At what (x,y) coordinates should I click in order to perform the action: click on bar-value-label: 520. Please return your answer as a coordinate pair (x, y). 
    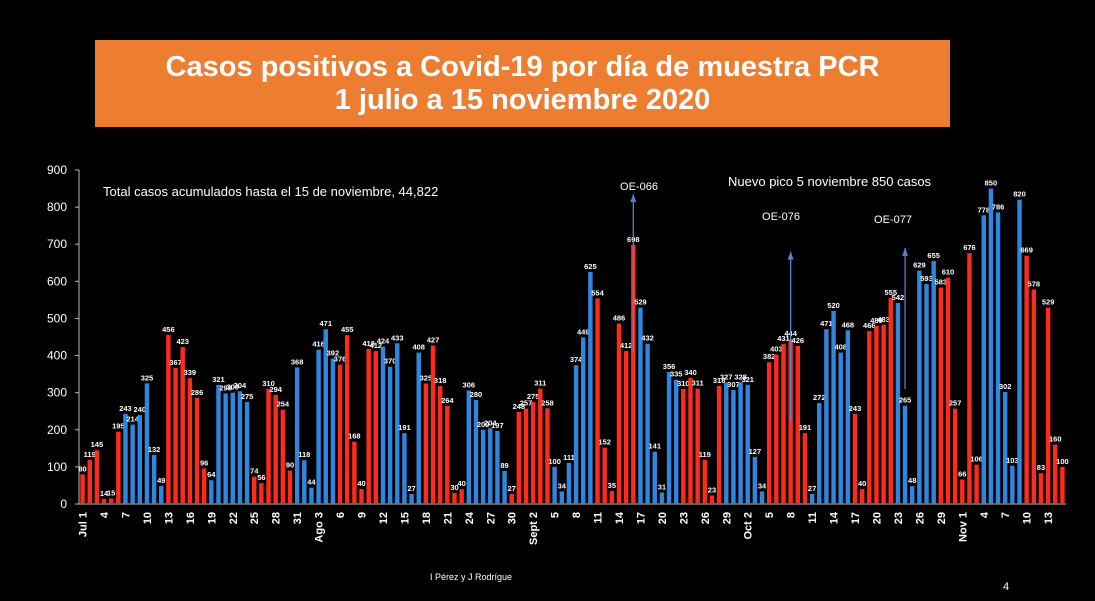
    Looking at the image, I should click on (833, 305).